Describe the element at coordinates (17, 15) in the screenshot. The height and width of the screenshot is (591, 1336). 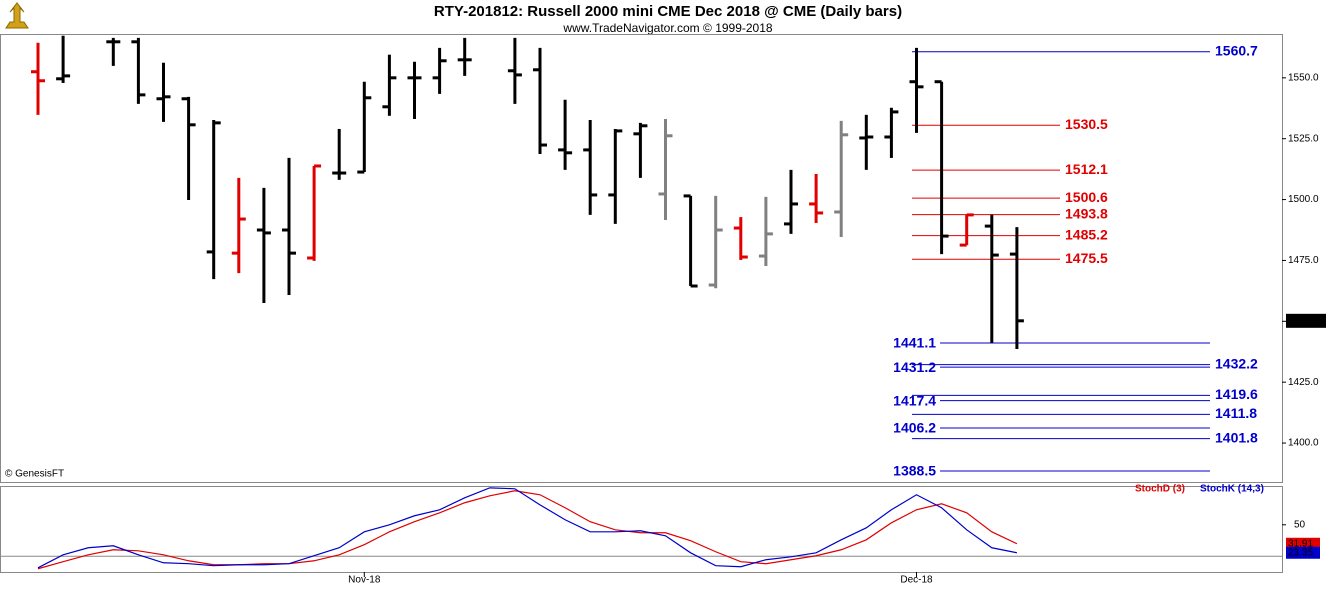
I see `logo` at that location.